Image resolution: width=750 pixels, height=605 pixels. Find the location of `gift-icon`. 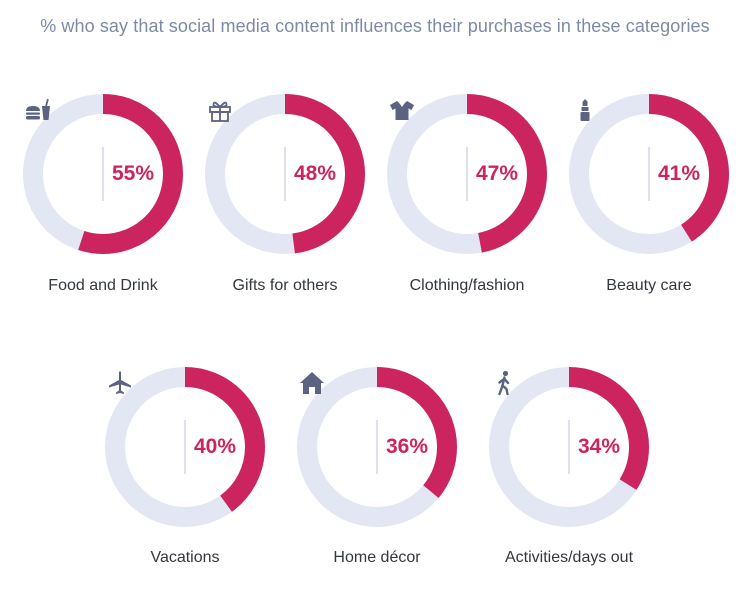

gift-icon is located at coordinates (220, 111).